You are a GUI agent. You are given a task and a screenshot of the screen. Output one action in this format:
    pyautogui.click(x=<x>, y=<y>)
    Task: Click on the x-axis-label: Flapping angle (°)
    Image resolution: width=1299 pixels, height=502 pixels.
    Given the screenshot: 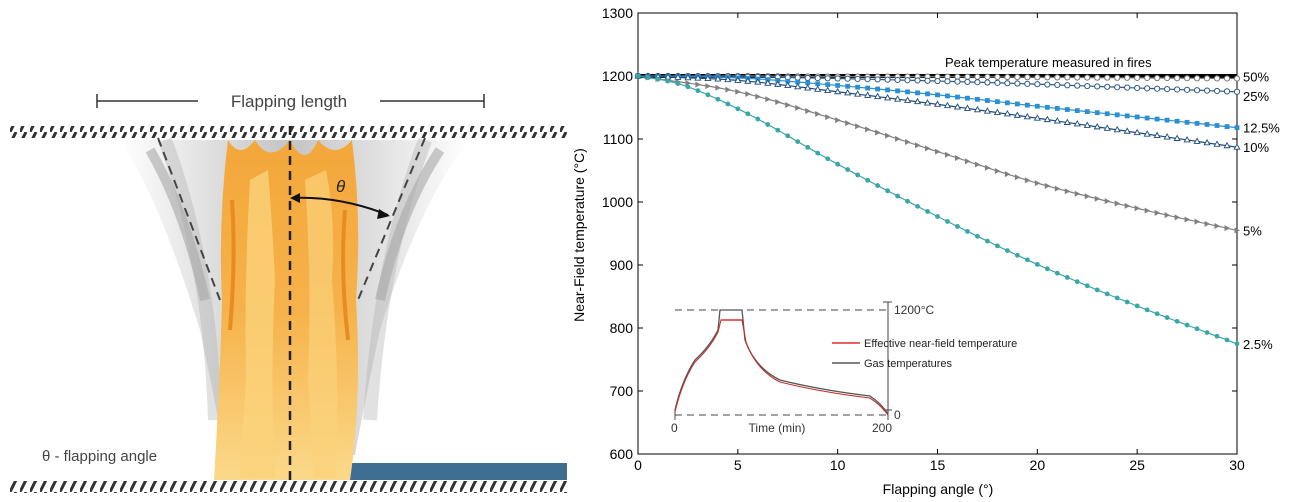 What is the action you would take?
    pyautogui.click(x=938, y=489)
    